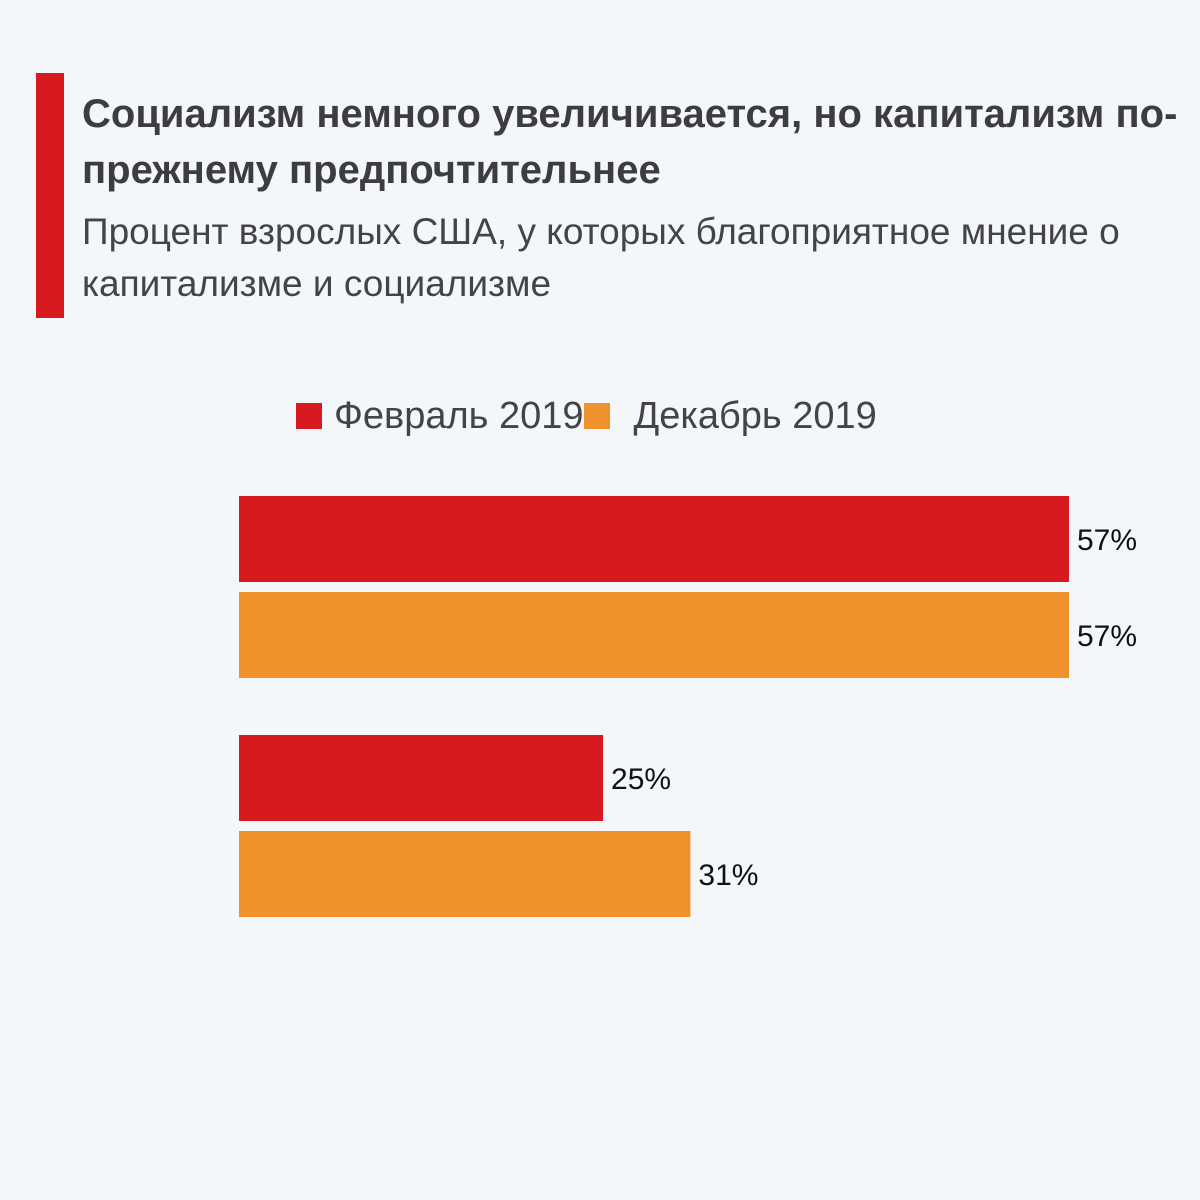  What do you see at coordinates (50, 195) in the screenshot?
I see `title-accent-bar` at bounding box center [50, 195].